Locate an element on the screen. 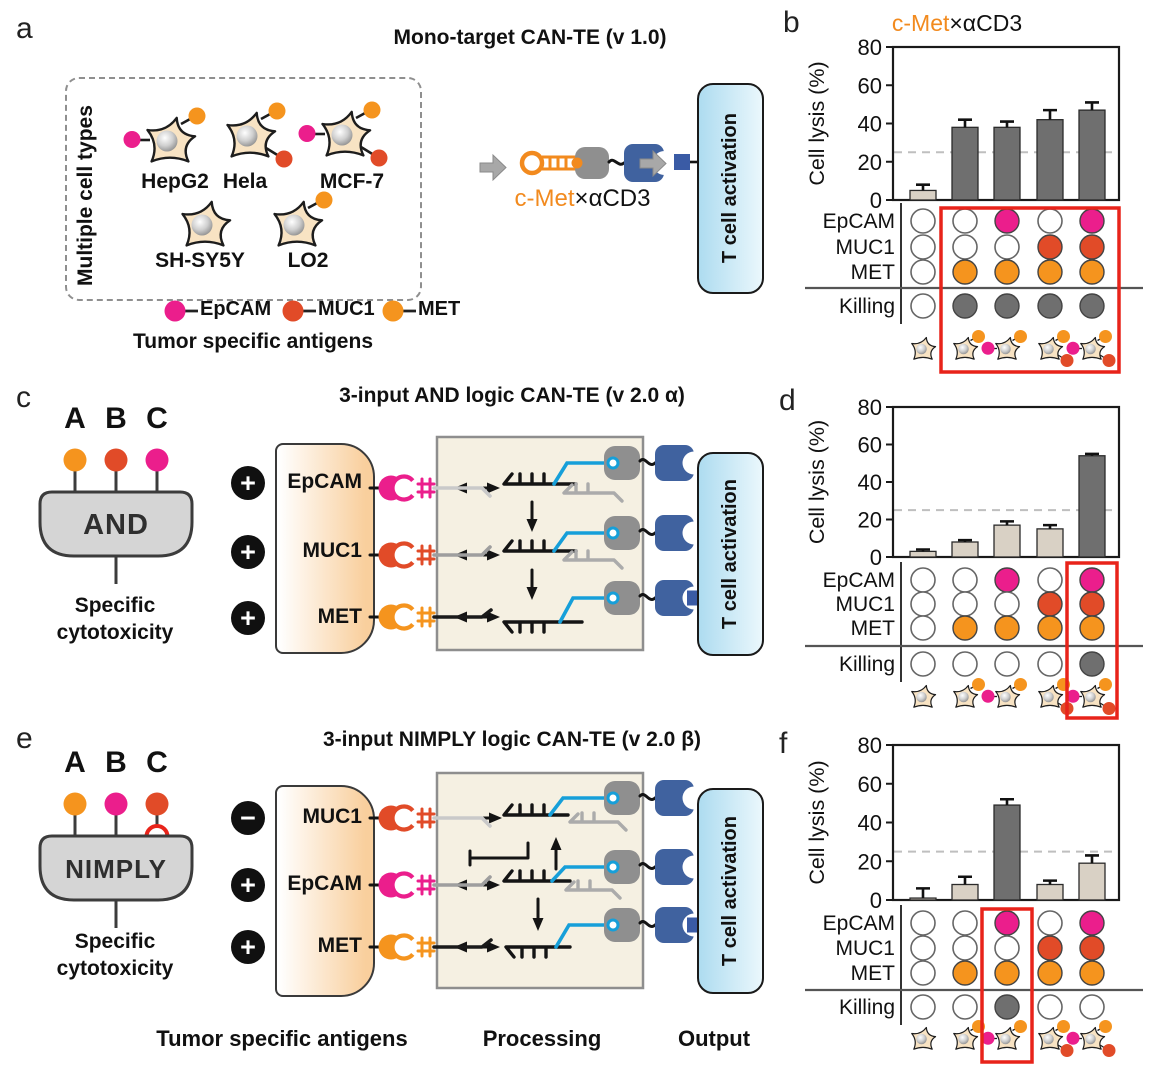 The width and height of the screenshot is (1152, 1085). cell-name: Hela is located at coordinates (245, 181).